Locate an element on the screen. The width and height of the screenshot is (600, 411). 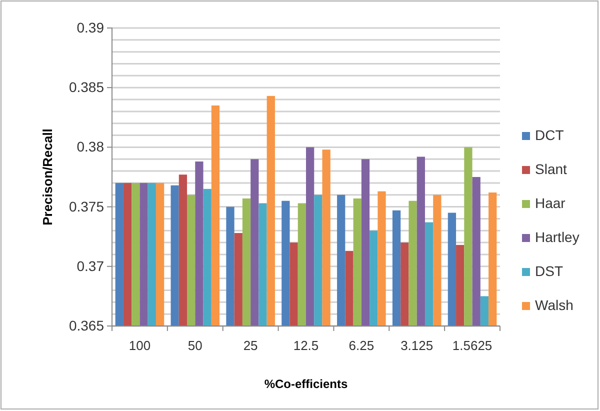
legend-label: Slant is located at coordinates (551, 169).